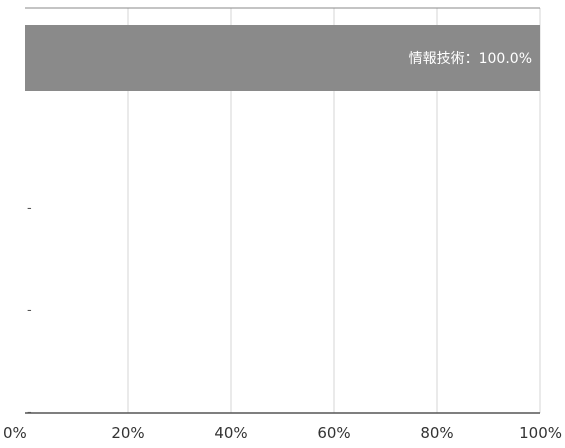 The width and height of the screenshot is (565, 448). What do you see at coordinates (333, 433) in the screenshot?
I see `x-tick-label: 60%` at bounding box center [333, 433].